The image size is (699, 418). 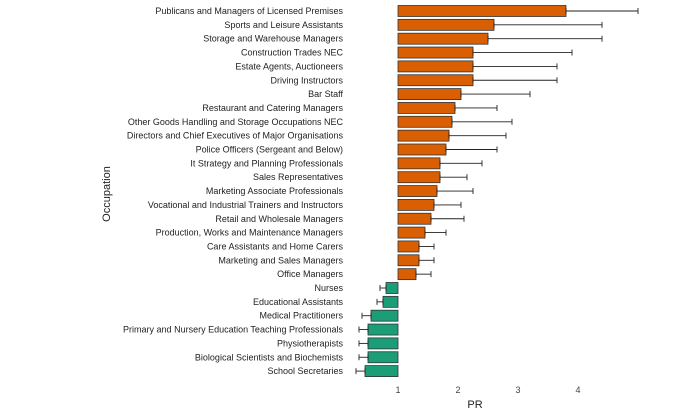 What do you see at coordinates (273, 39) in the screenshot?
I see `category-label: Storage and Warehouse Managers` at bounding box center [273, 39].